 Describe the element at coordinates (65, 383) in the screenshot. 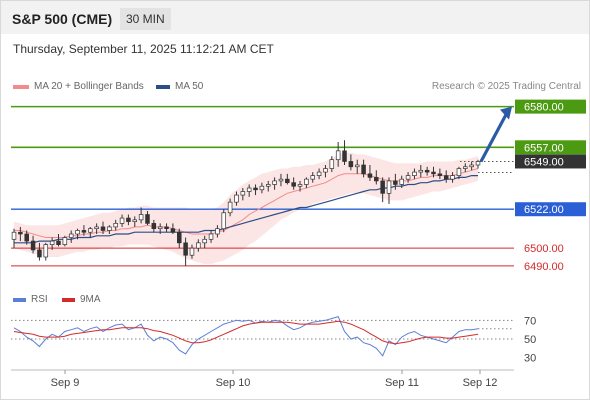

I see `x-tick-label: Sep 9` at that location.